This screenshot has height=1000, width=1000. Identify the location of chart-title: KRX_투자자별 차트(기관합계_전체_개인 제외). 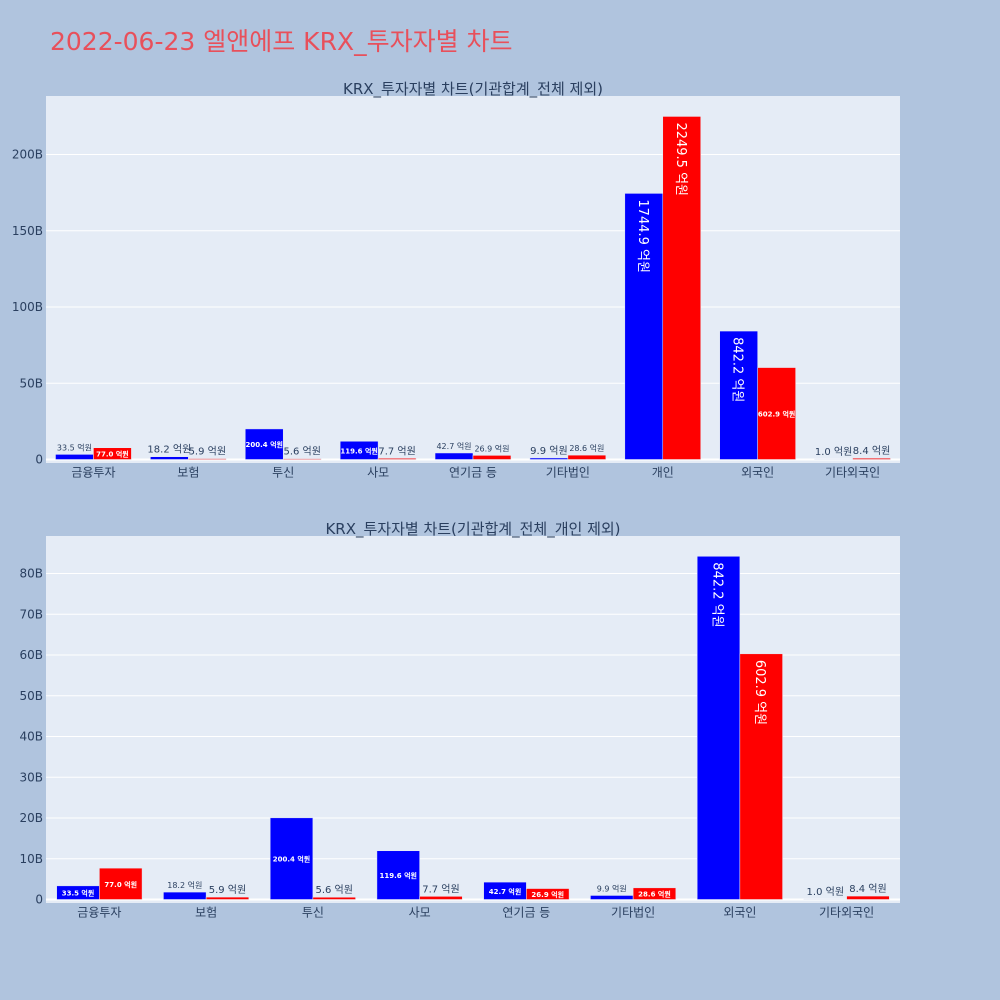
(472, 529).